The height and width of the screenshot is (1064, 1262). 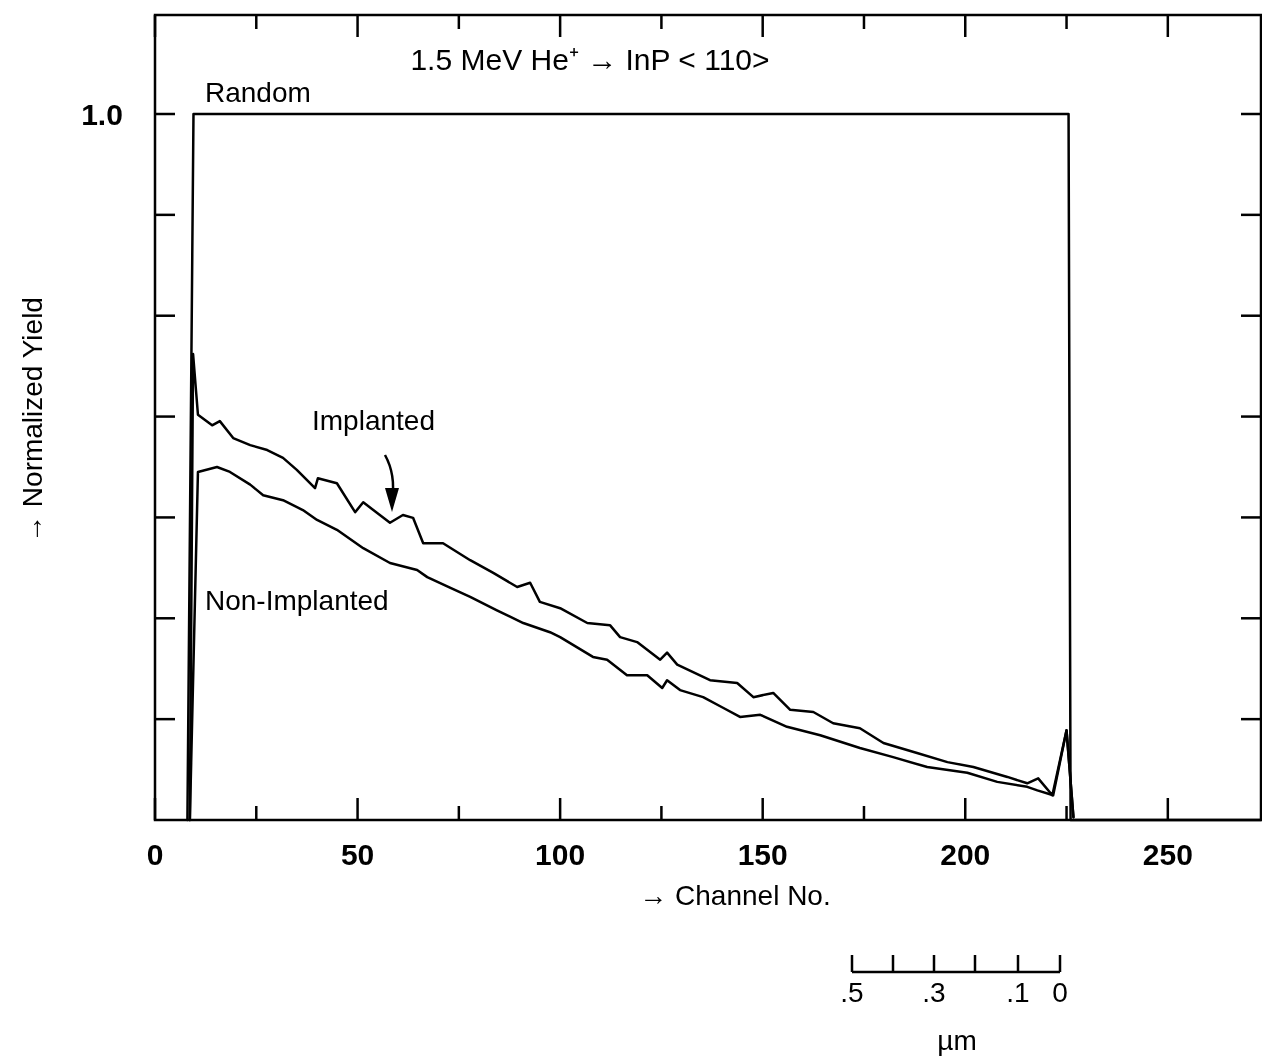 What do you see at coordinates (1018, 992) in the screenshot?
I see `text: .1` at bounding box center [1018, 992].